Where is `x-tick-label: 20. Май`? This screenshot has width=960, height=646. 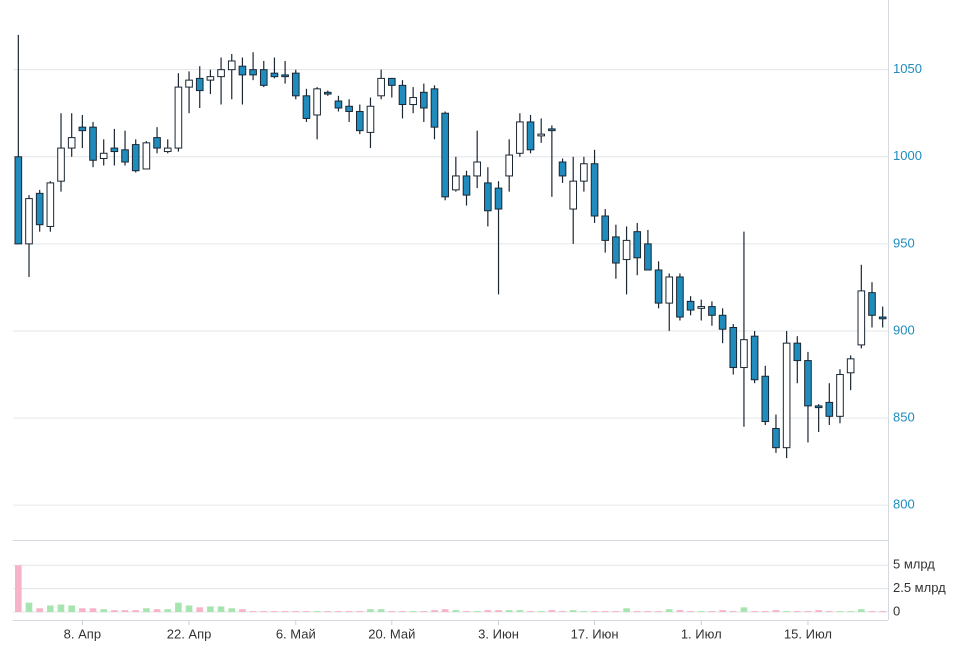 x-tick-label: 20. Май is located at coordinates (391, 633).